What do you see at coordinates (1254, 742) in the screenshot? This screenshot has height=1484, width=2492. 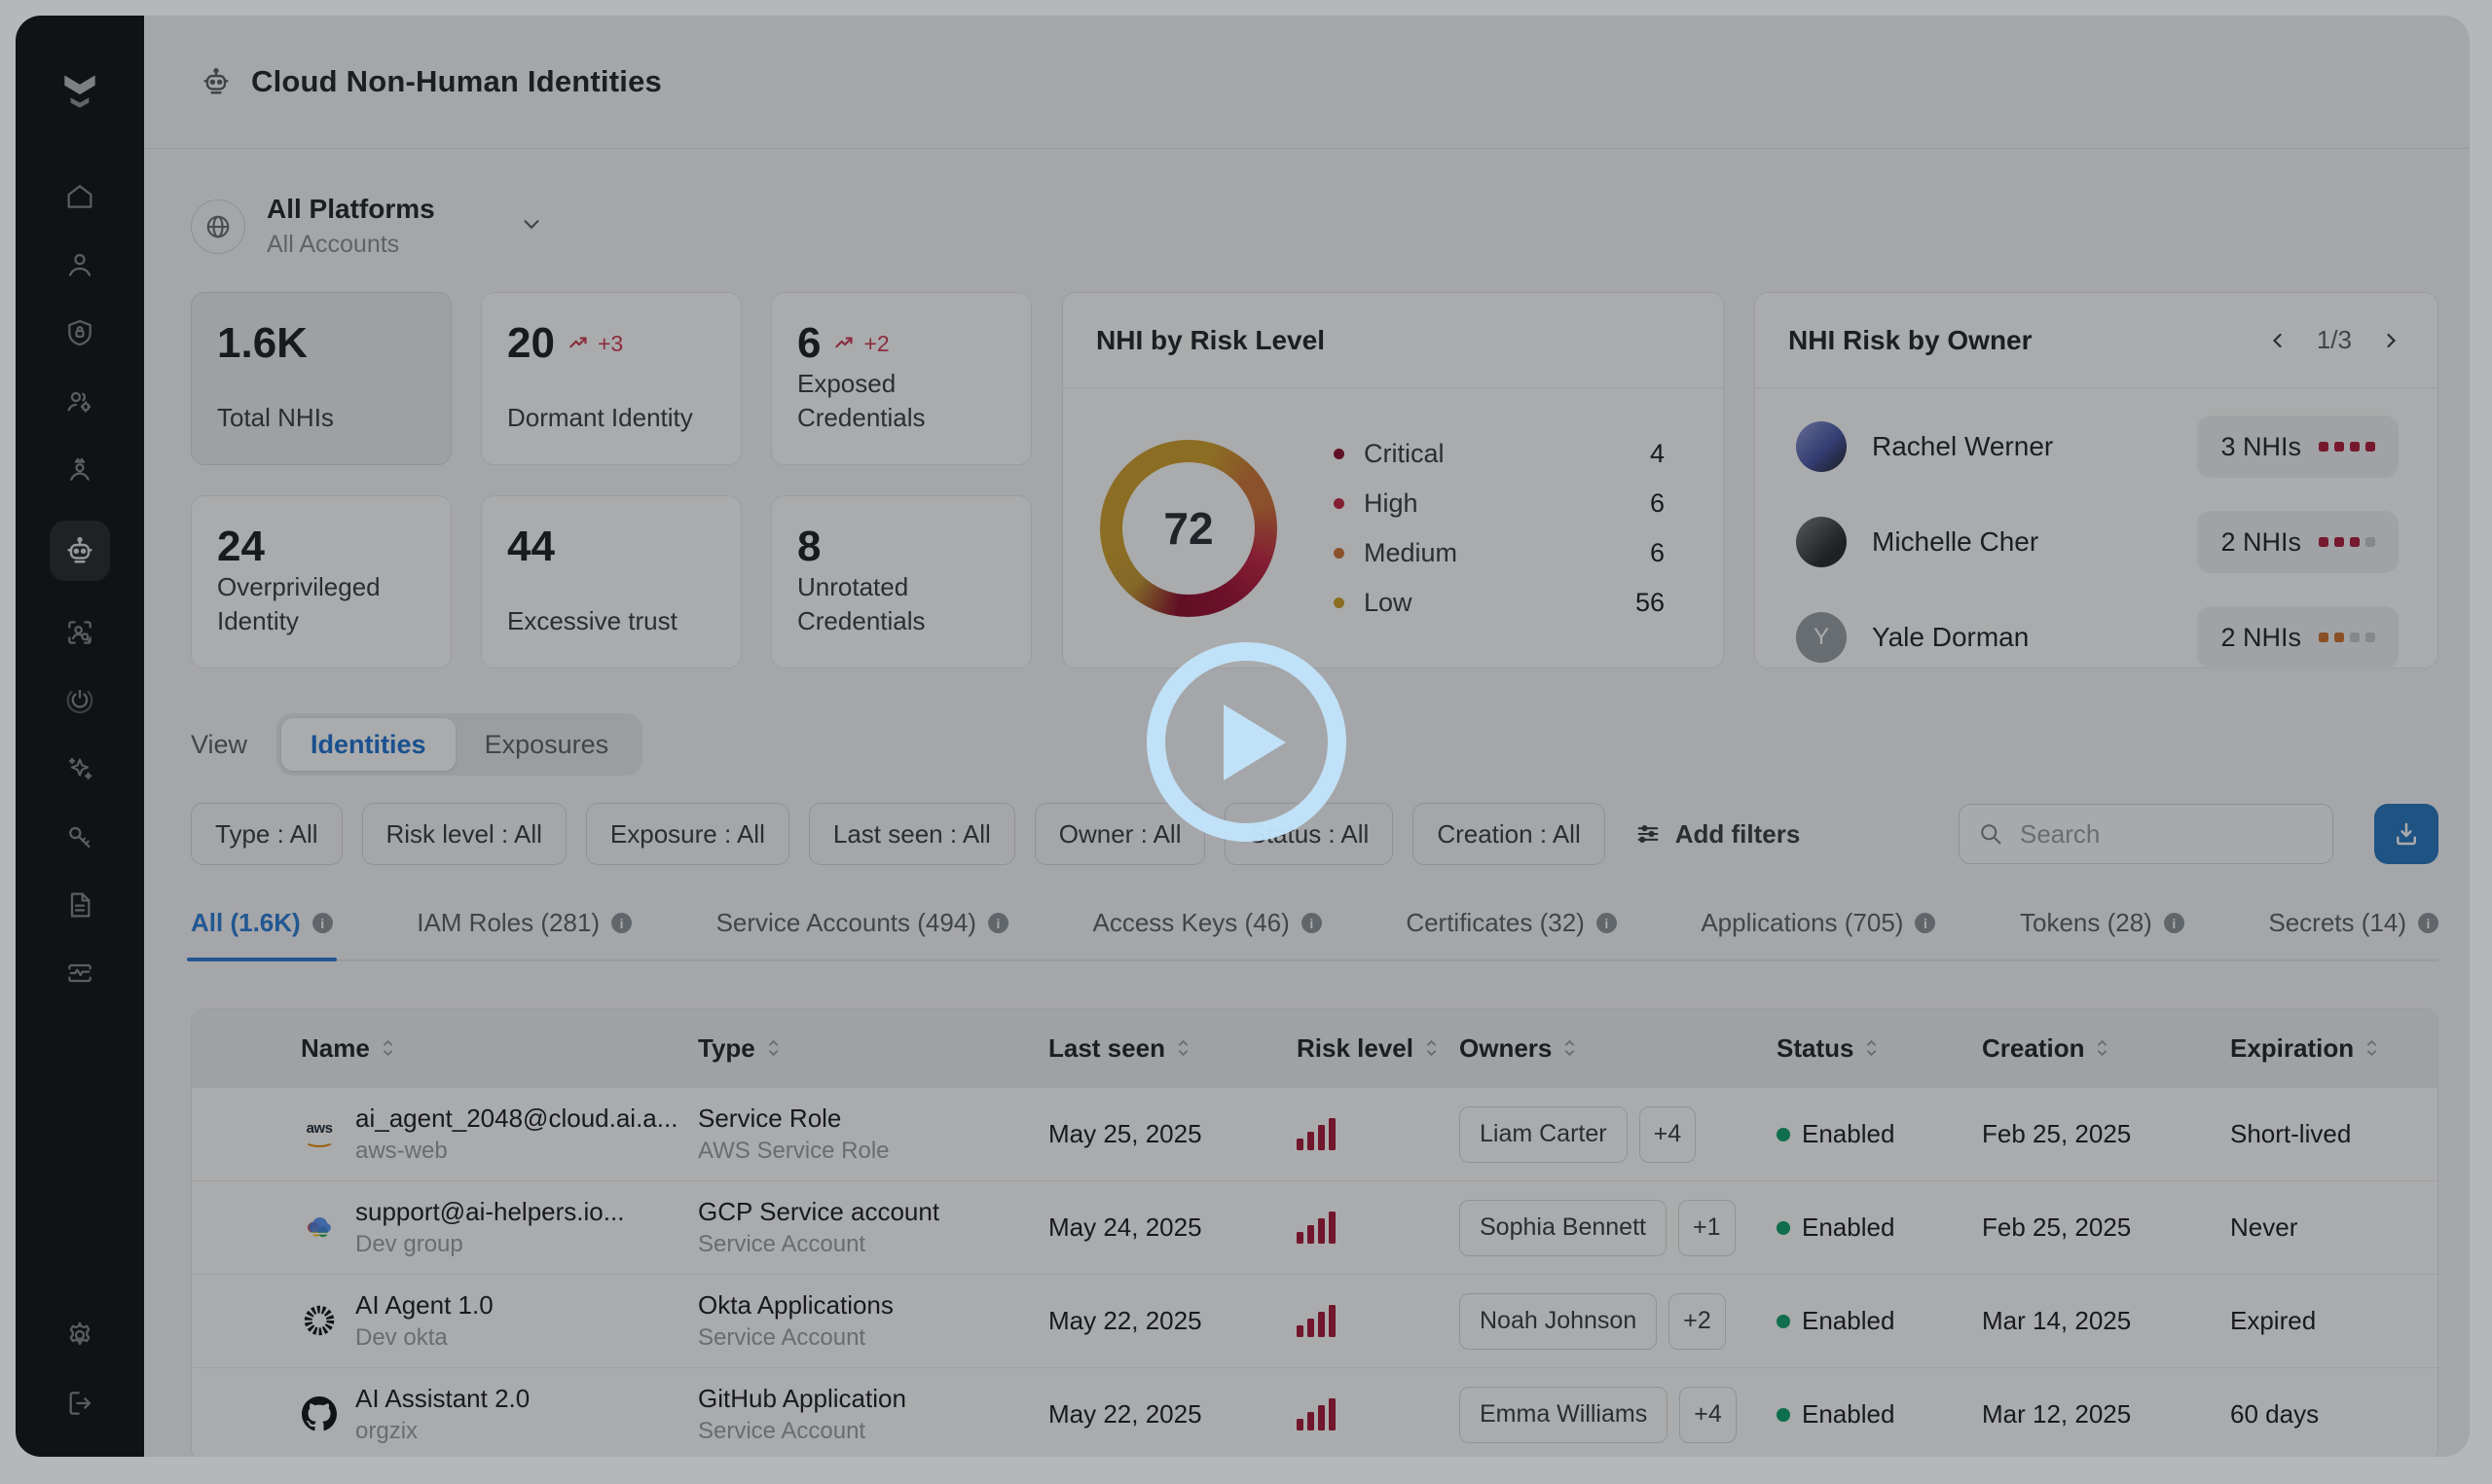 I see `play-icon` at bounding box center [1254, 742].